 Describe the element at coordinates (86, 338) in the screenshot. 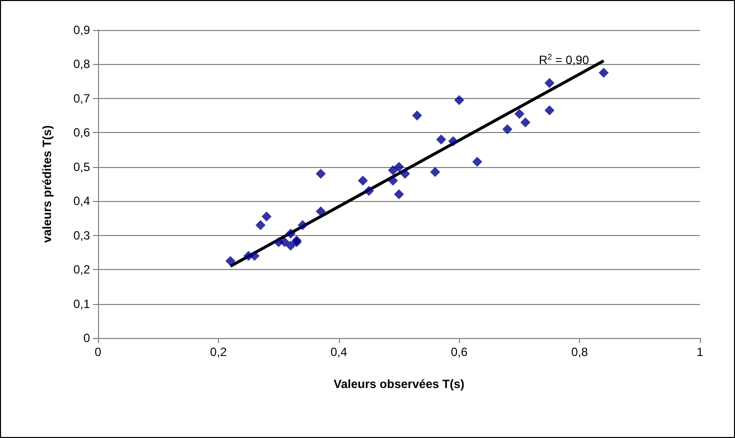

I see `y-tick-label: 0` at that location.